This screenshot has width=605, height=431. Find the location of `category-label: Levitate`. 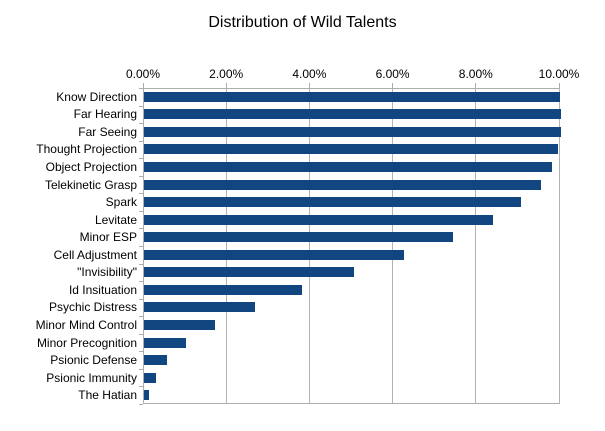

category-label: Levitate is located at coordinates (115, 219).